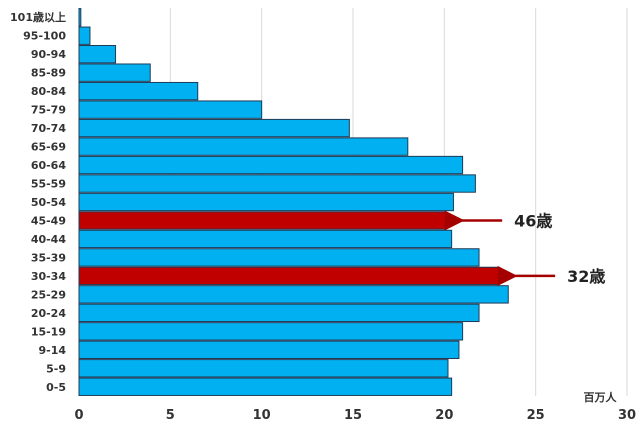 The height and width of the screenshot is (428, 640). Describe the element at coordinates (601, 397) in the screenshot. I see `x-unit-label: 百万人` at that location.